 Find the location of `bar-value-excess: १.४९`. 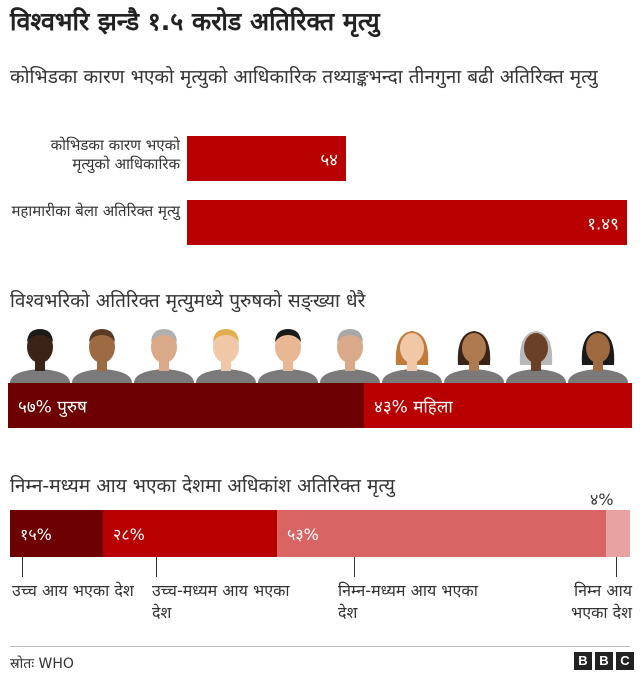

bar-value-excess: १.४९ is located at coordinates (603, 224).